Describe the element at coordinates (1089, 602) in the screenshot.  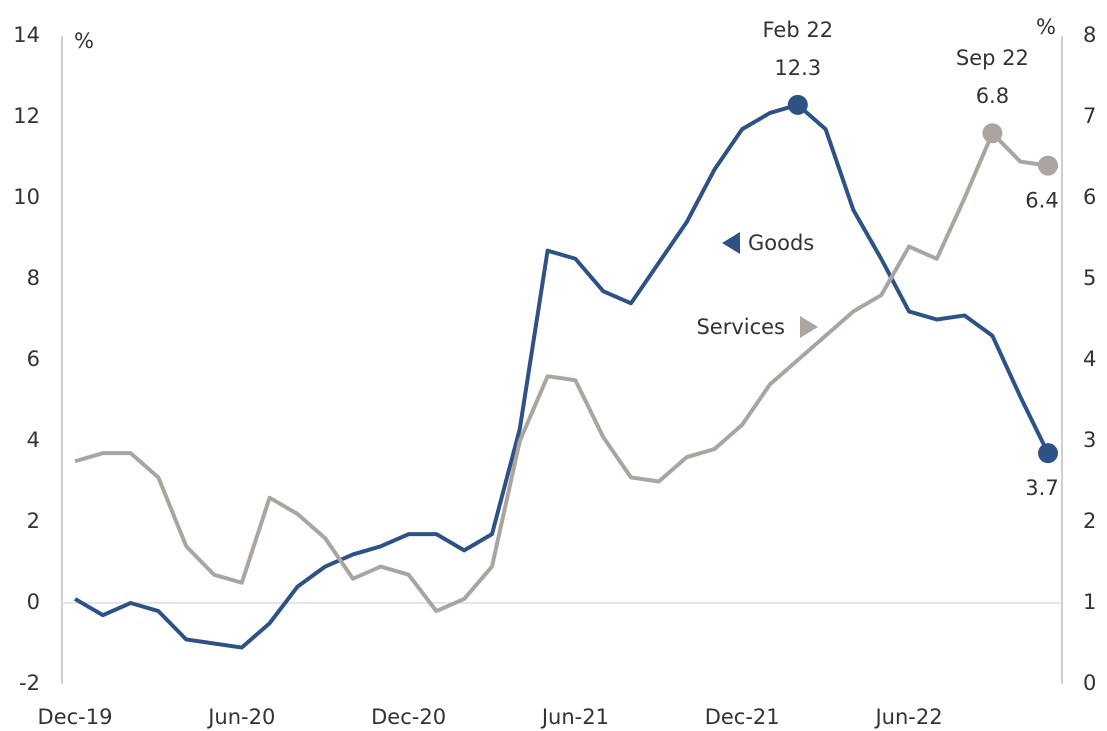
I see `y2-tick-label: 1` at that location.